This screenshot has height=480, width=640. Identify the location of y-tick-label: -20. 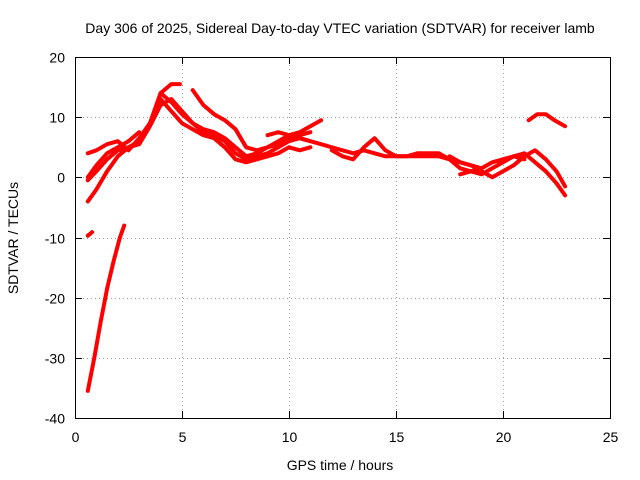
(55, 299).